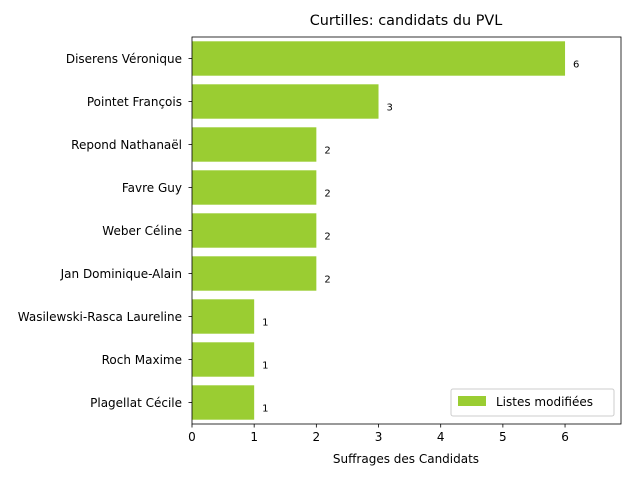 The width and height of the screenshot is (640, 480). Describe the element at coordinates (406, 21) in the screenshot. I see `chart-title: Curtilles: candidats du PVL` at that location.